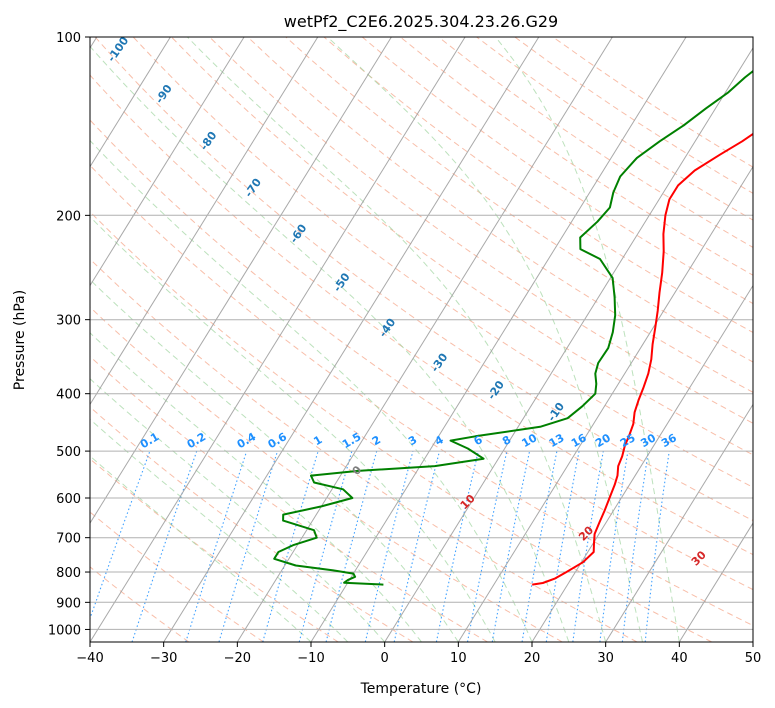 This screenshot has width=775, height=708. What do you see at coordinates (68, 603) in the screenshot?
I see `y-tick-label: 900` at bounding box center [68, 603].